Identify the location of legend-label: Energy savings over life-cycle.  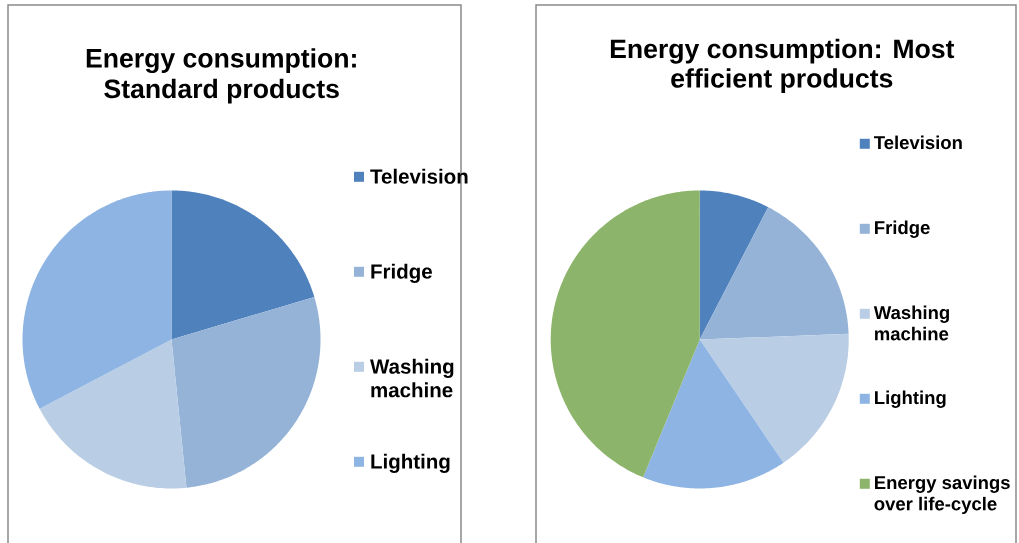
(942, 495).